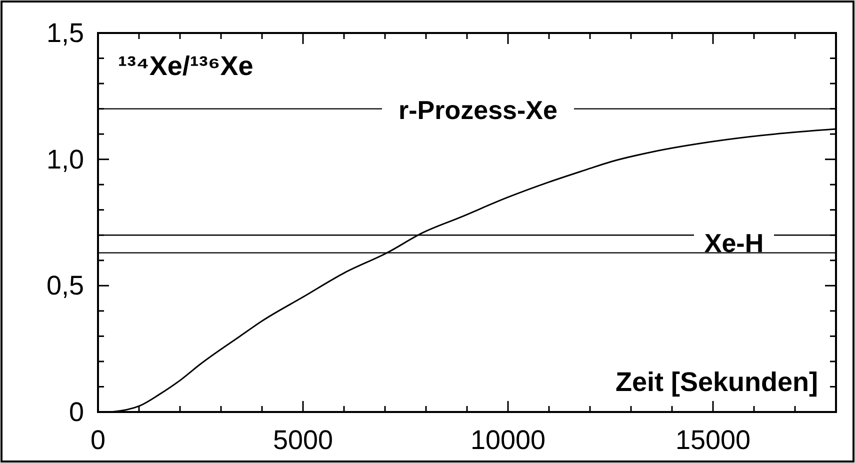 This screenshot has width=855, height=463. I want to click on y-tick-label: 0,5, so click(65, 285).